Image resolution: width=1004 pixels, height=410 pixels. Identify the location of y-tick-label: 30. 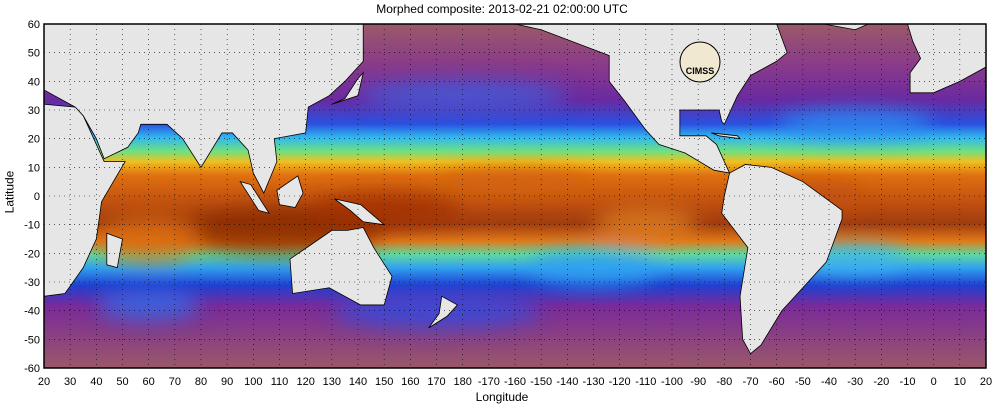
(34, 111).